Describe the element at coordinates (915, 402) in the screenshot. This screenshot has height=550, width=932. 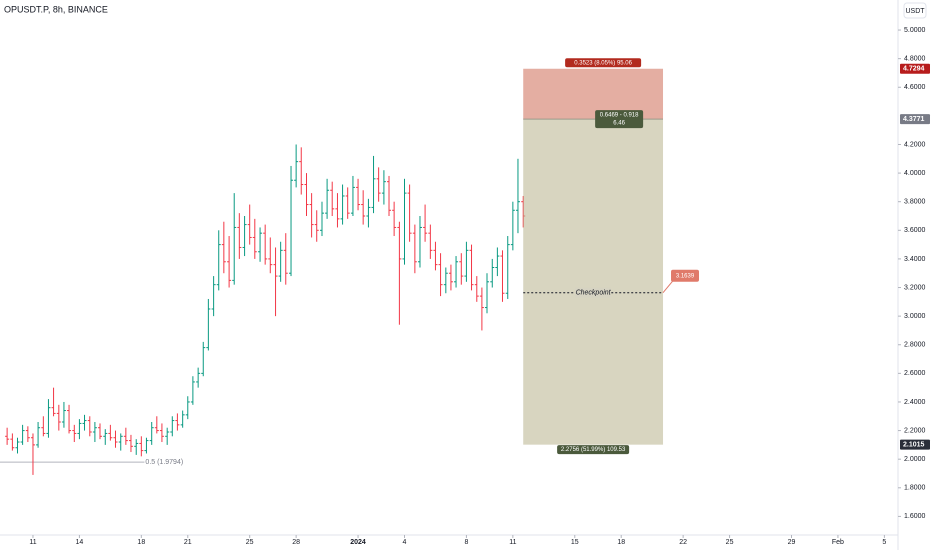
I see `y-tick-label: 2.4000` at that location.